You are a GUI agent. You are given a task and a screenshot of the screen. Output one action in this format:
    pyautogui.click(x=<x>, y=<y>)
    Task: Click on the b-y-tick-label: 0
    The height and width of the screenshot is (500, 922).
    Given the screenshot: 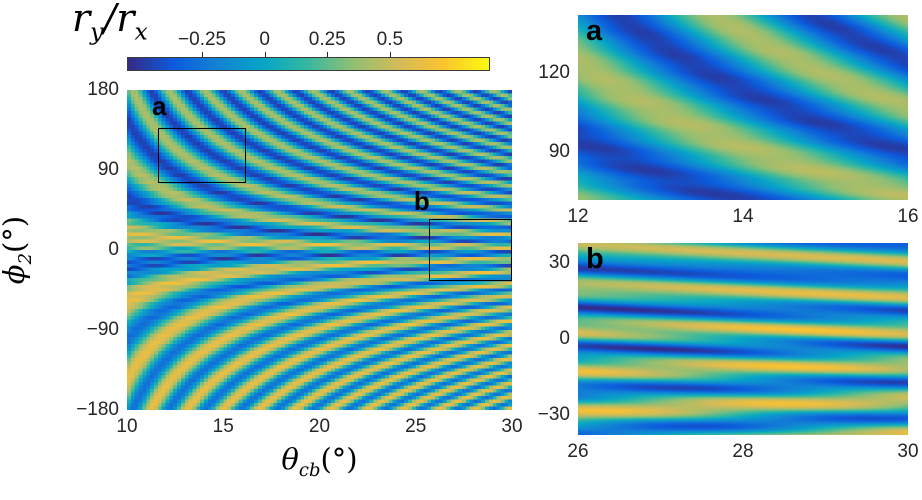 What is the action you would take?
    pyautogui.click(x=564, y=338)
    